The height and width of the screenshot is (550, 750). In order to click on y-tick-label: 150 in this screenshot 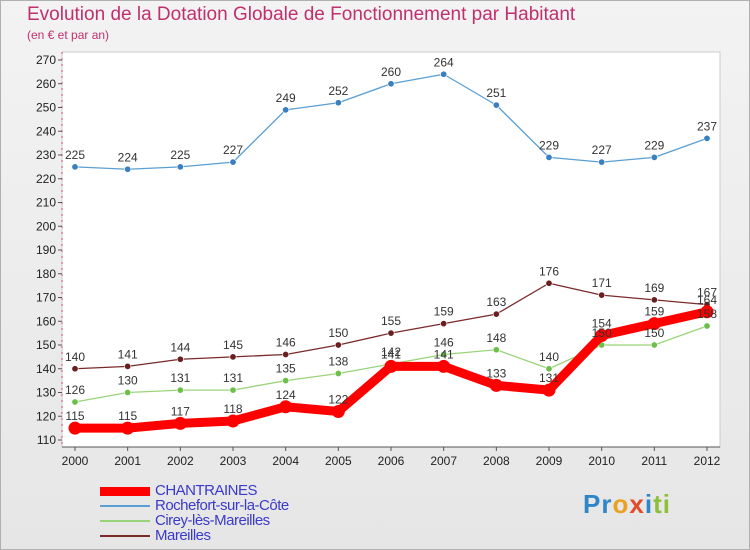, I will do `click(46, 345)`.